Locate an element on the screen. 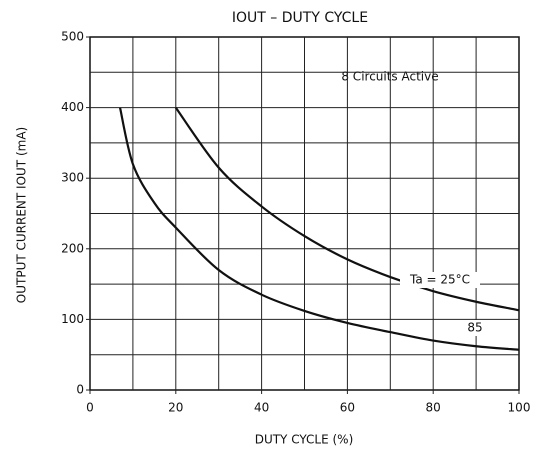 Image resolution: width=541 pixels, height=457 pixels. y-tick-label: 300 is located at coordinates (72, 178).